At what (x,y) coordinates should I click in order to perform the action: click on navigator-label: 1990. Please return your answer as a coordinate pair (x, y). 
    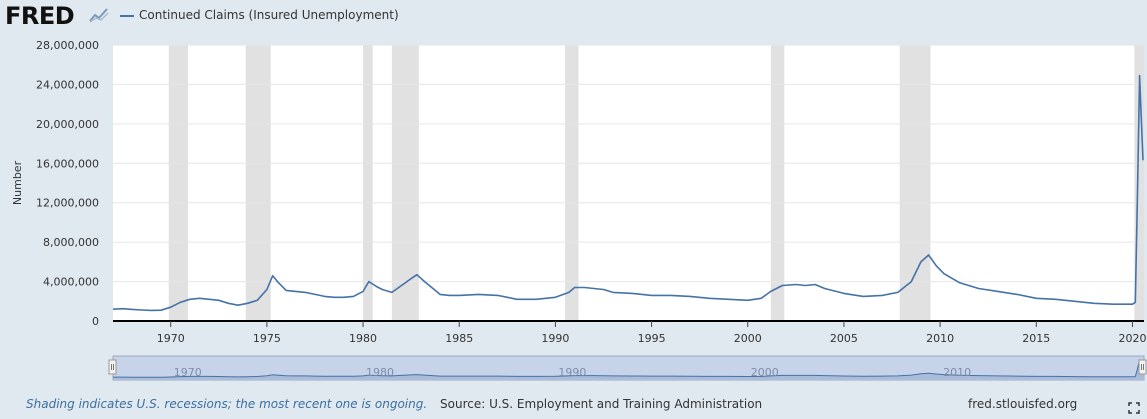
    Looking at the image, I should click on (572, 372).